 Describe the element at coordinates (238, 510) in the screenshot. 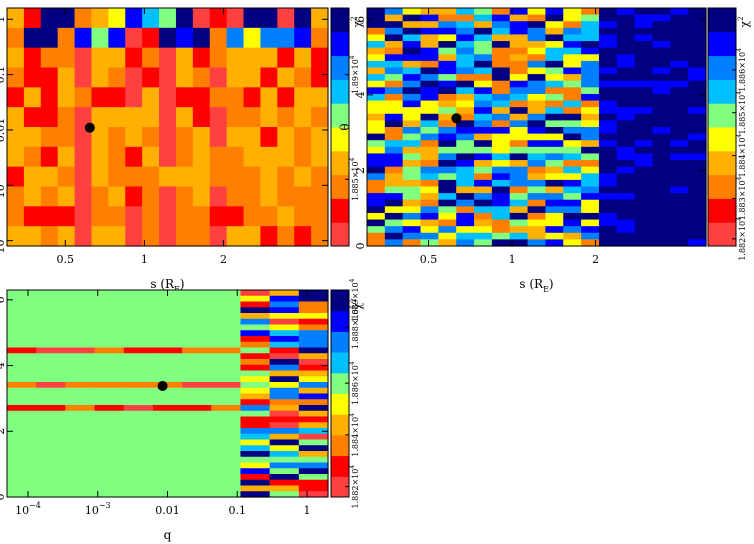

I see `x-tick-label: 0.1` at that location.